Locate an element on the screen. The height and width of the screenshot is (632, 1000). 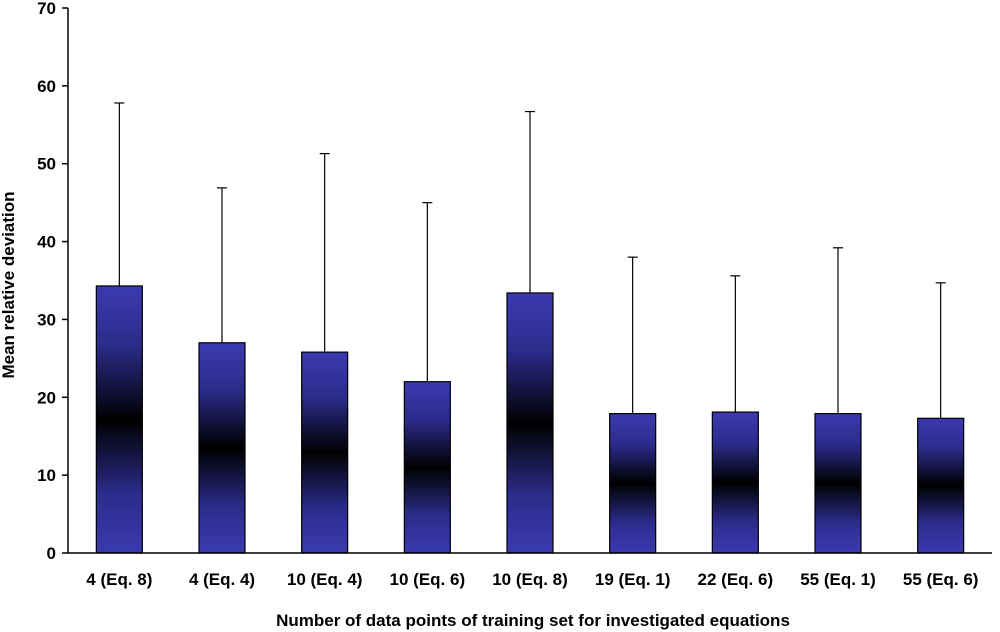
y-tick-label: 0 is located at coordinates (51, 553).